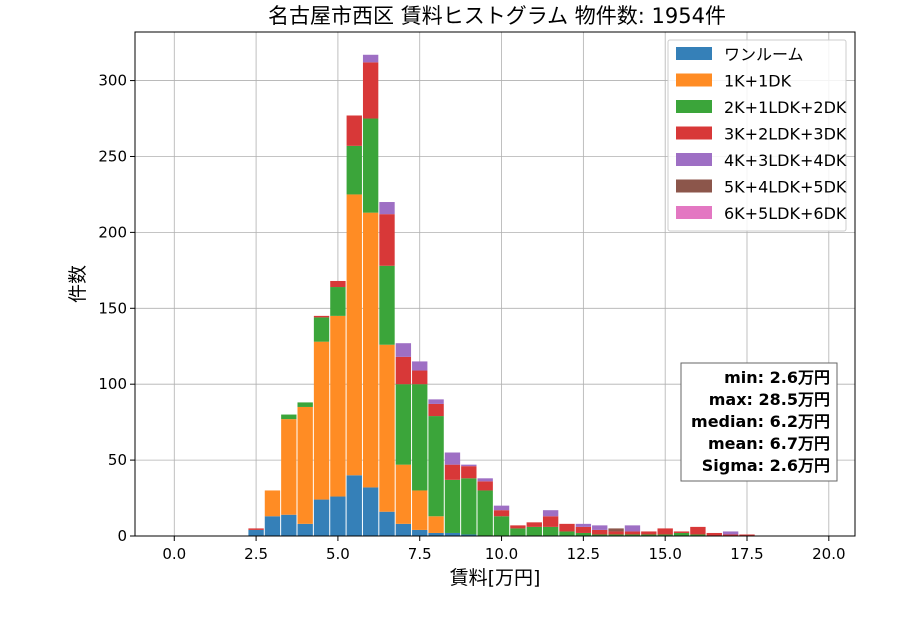 This screenshot has width=900, height=630. What do you see at coordinates (174, 554) in the screenshot?
I see `x-tick-label: 0.0` at bounding box center [174, 554].